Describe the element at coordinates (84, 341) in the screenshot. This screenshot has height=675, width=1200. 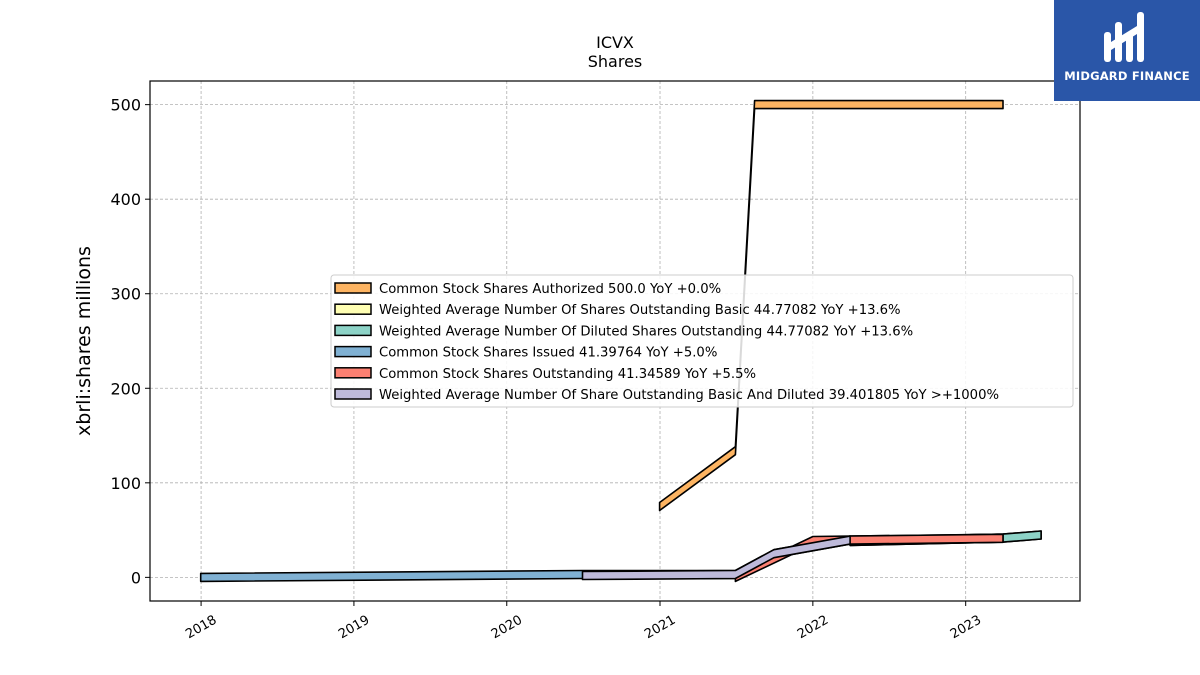
I see `y-axis-label: xbrli:shares millions` at that location.